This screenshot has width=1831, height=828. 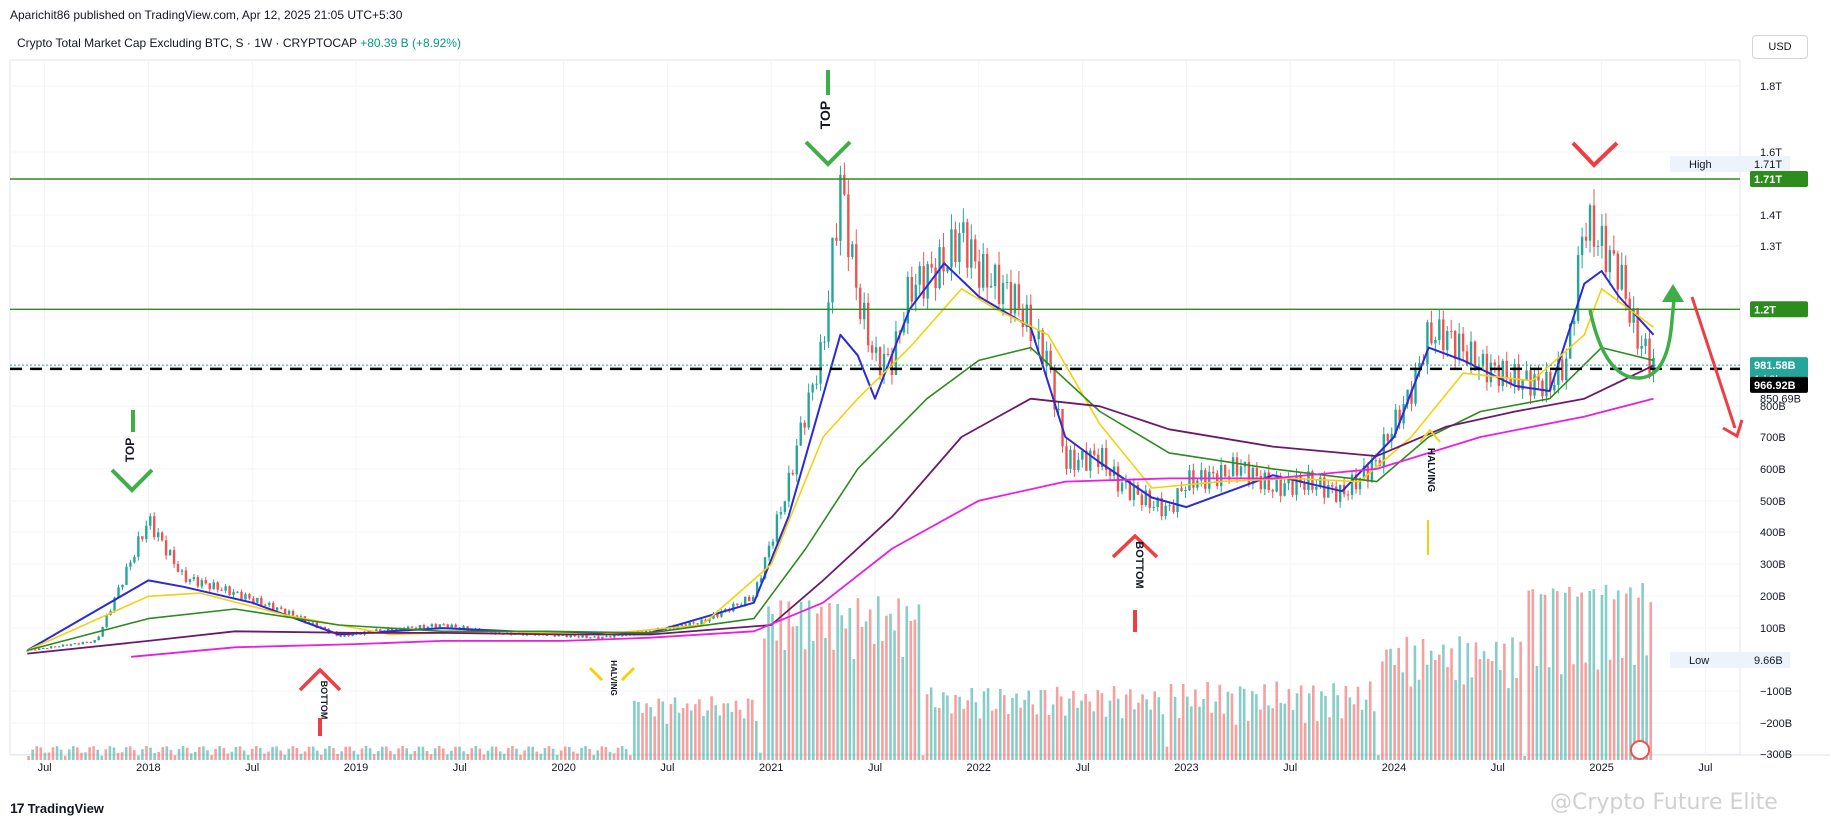 What do you see at coordinates (828, 153) in the screenshot?
I see `top-arrow-head-2021` at bounding box center [828, 153].